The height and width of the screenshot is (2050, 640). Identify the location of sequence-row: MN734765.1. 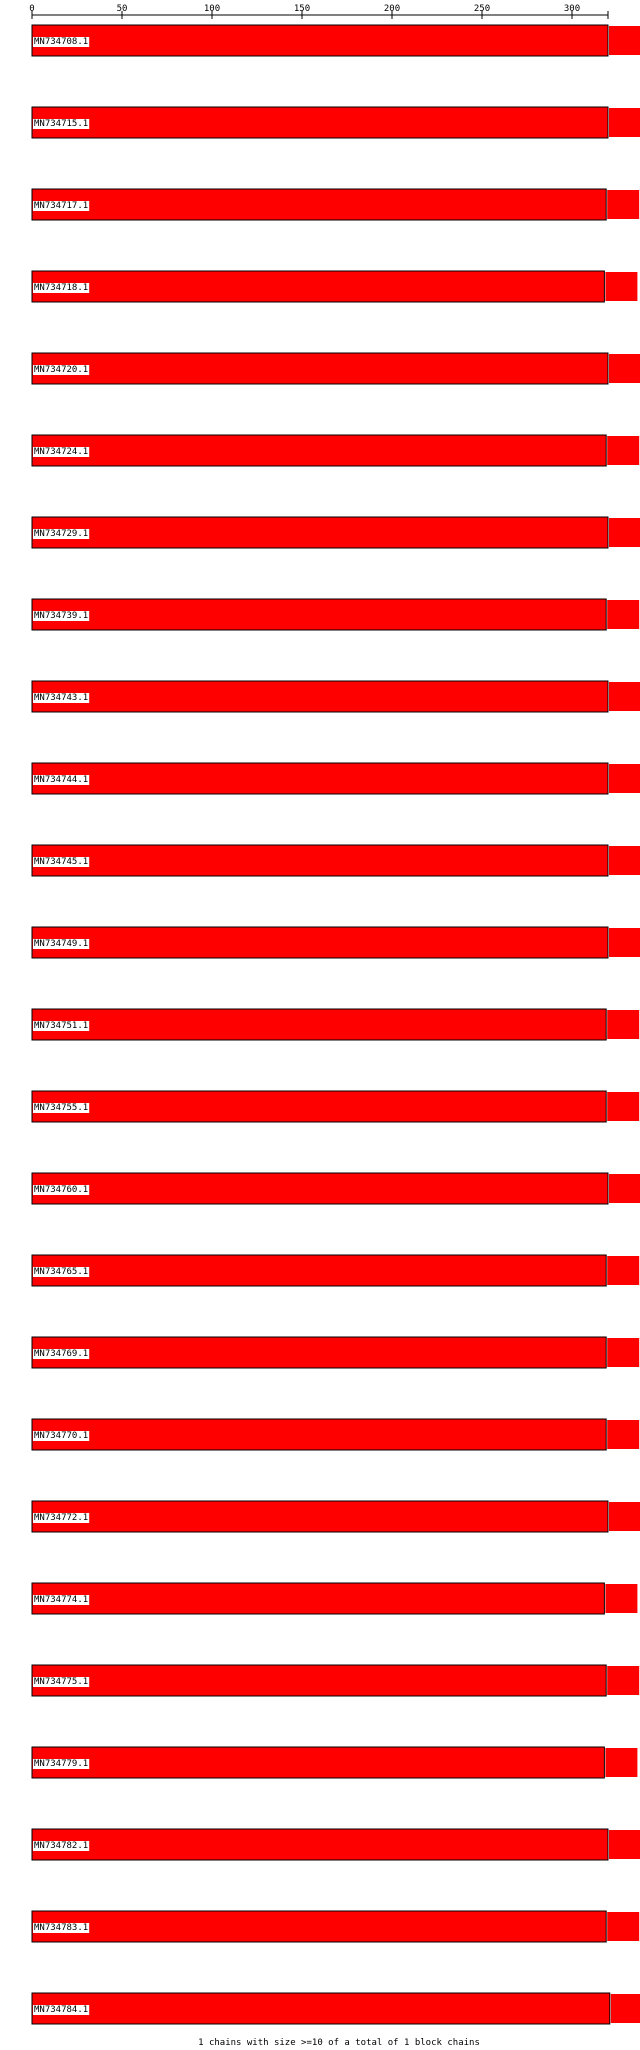
(335, 1270).